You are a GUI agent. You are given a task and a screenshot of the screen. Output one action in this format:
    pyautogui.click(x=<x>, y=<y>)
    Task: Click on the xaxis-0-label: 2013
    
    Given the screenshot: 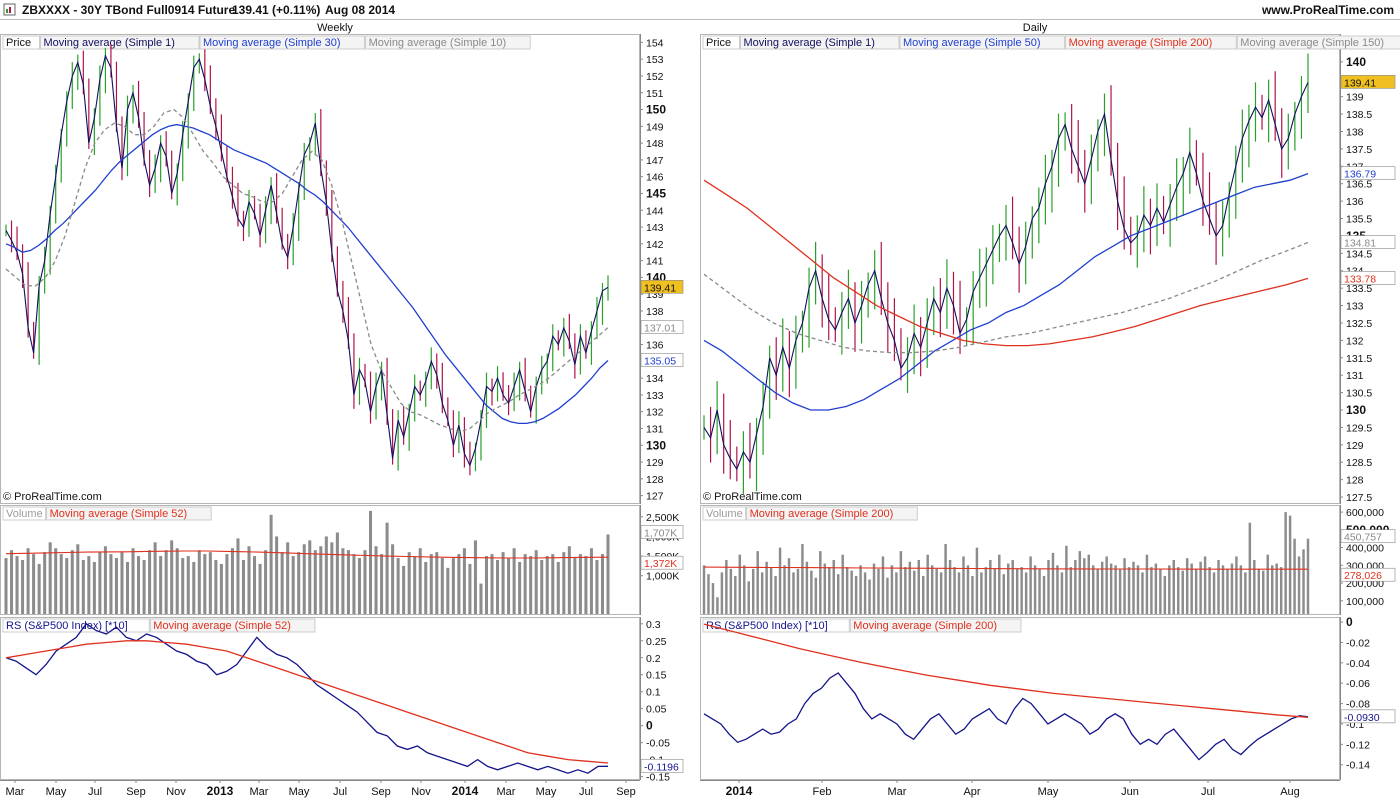 What is the action you would take?
    pyautogui.click(x=220, y=791)
    